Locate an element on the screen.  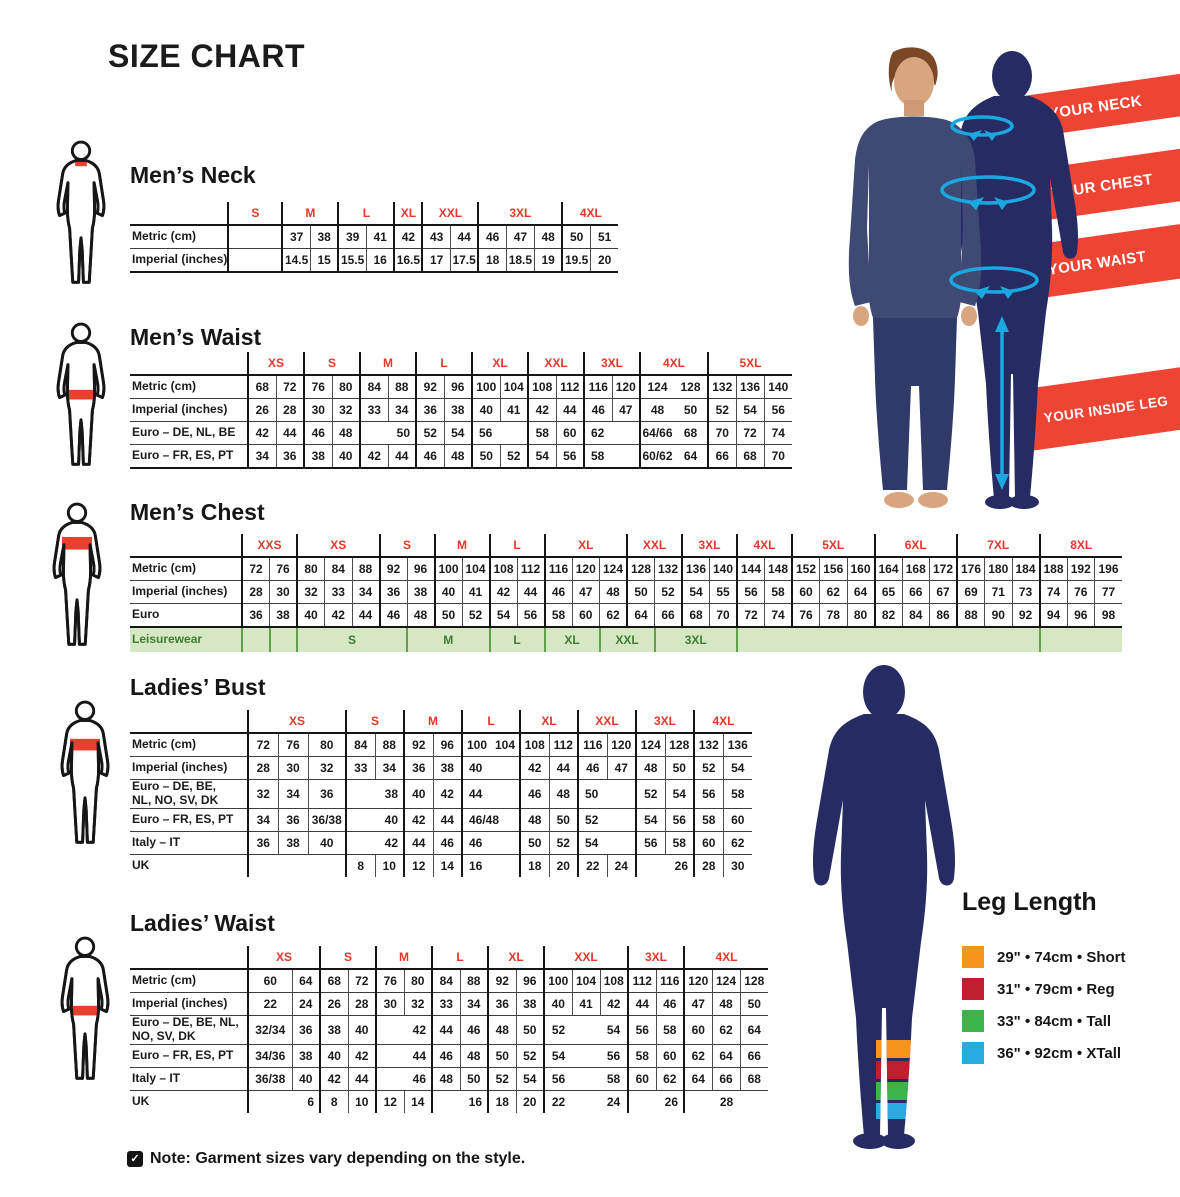
size-cell: 32 is located at coordinates (417, 1004).